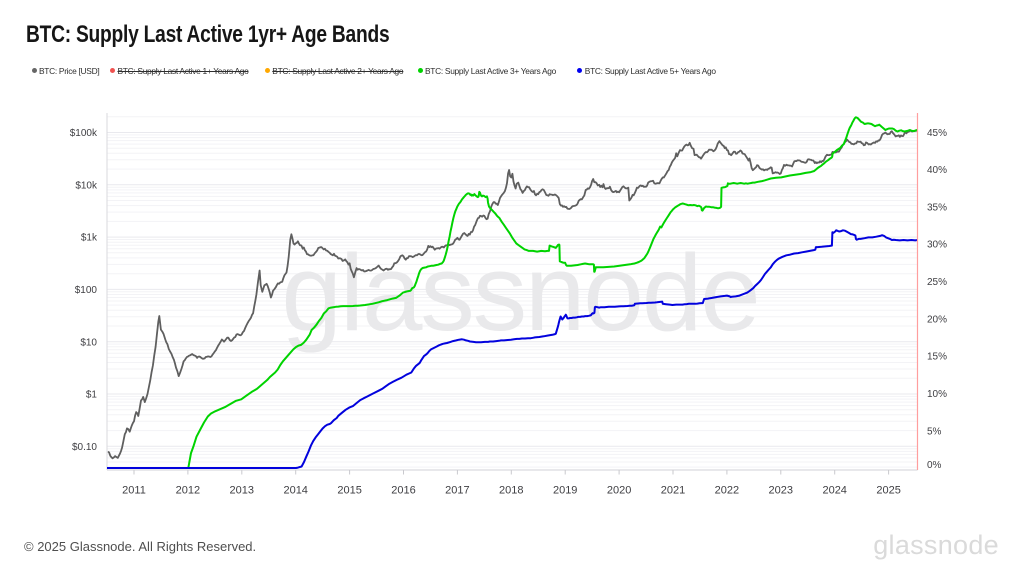  What do you see at coordinates (519, 293) in the screenshot?
I see `svg-text: glassnode` at bounding box center [519, 293].